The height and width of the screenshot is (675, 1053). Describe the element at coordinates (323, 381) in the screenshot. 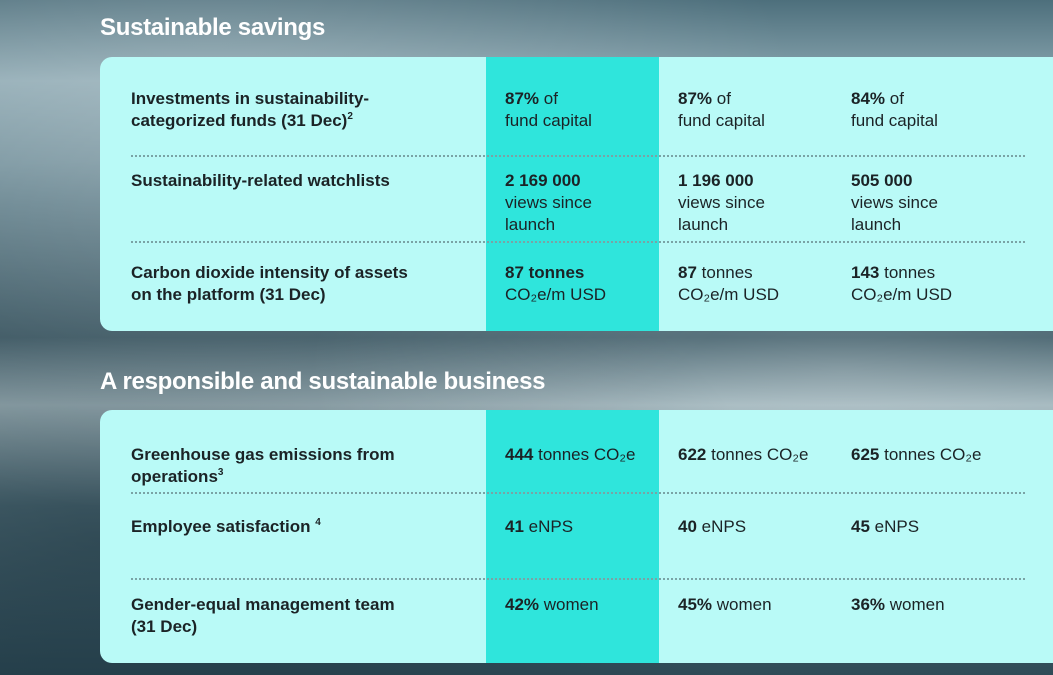

I see `section-title: A responsible and sustainable business` at that location.